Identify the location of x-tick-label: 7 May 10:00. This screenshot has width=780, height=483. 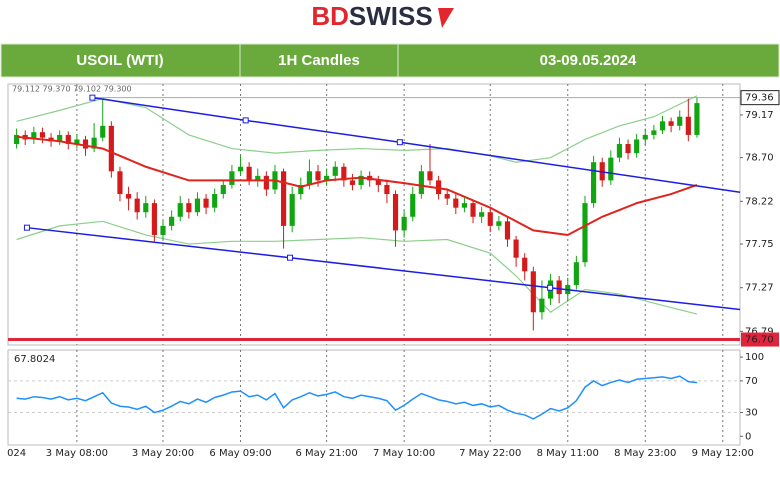
(404, 453).